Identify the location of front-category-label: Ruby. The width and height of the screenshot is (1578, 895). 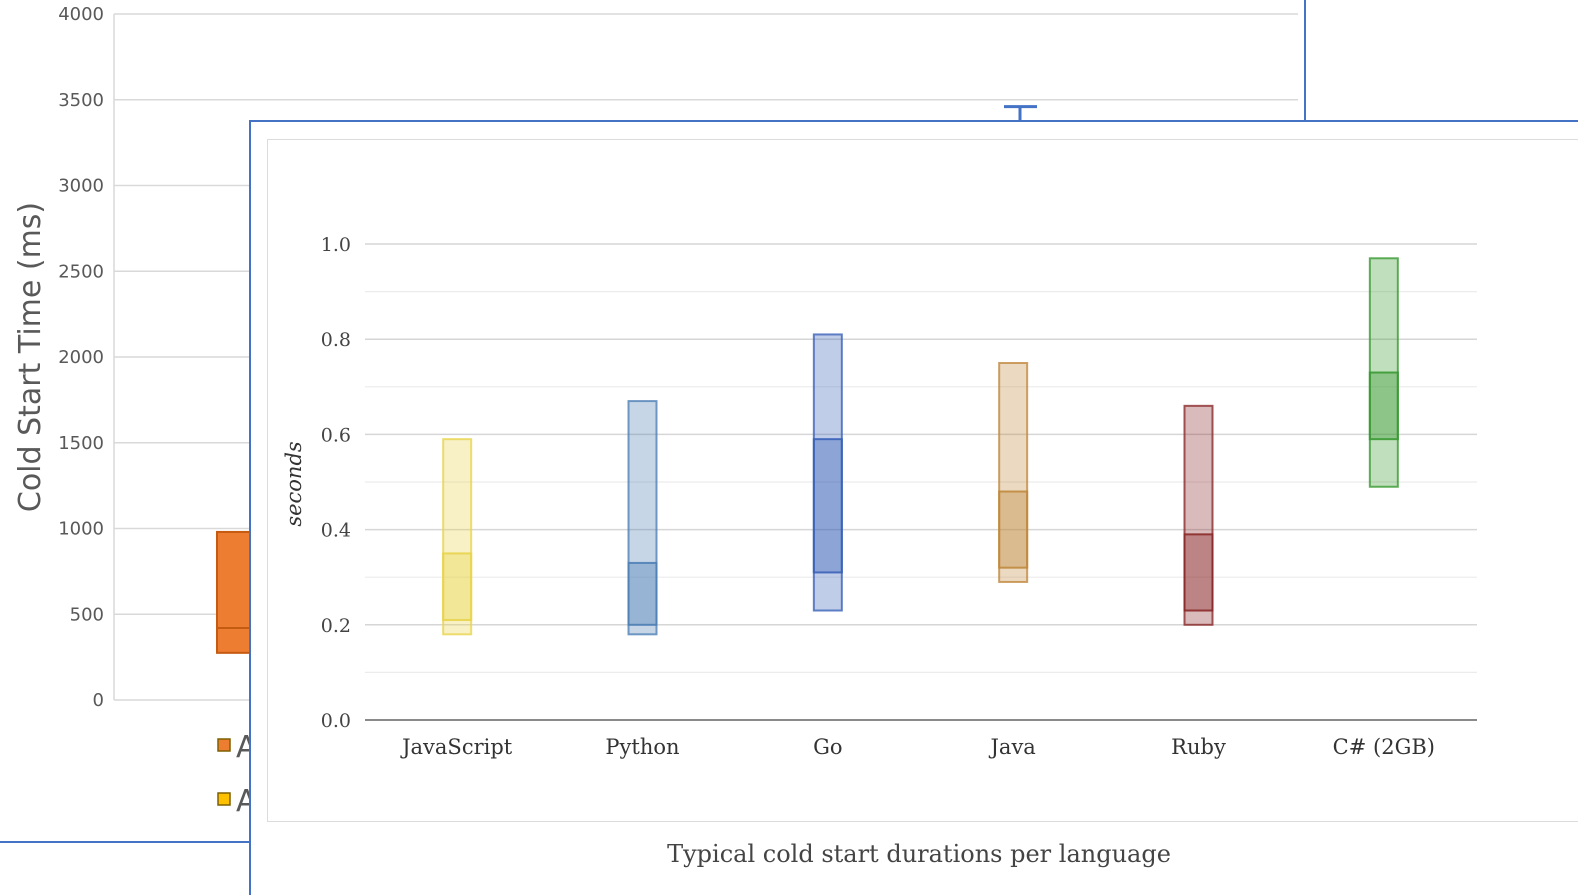
(1198, 747).